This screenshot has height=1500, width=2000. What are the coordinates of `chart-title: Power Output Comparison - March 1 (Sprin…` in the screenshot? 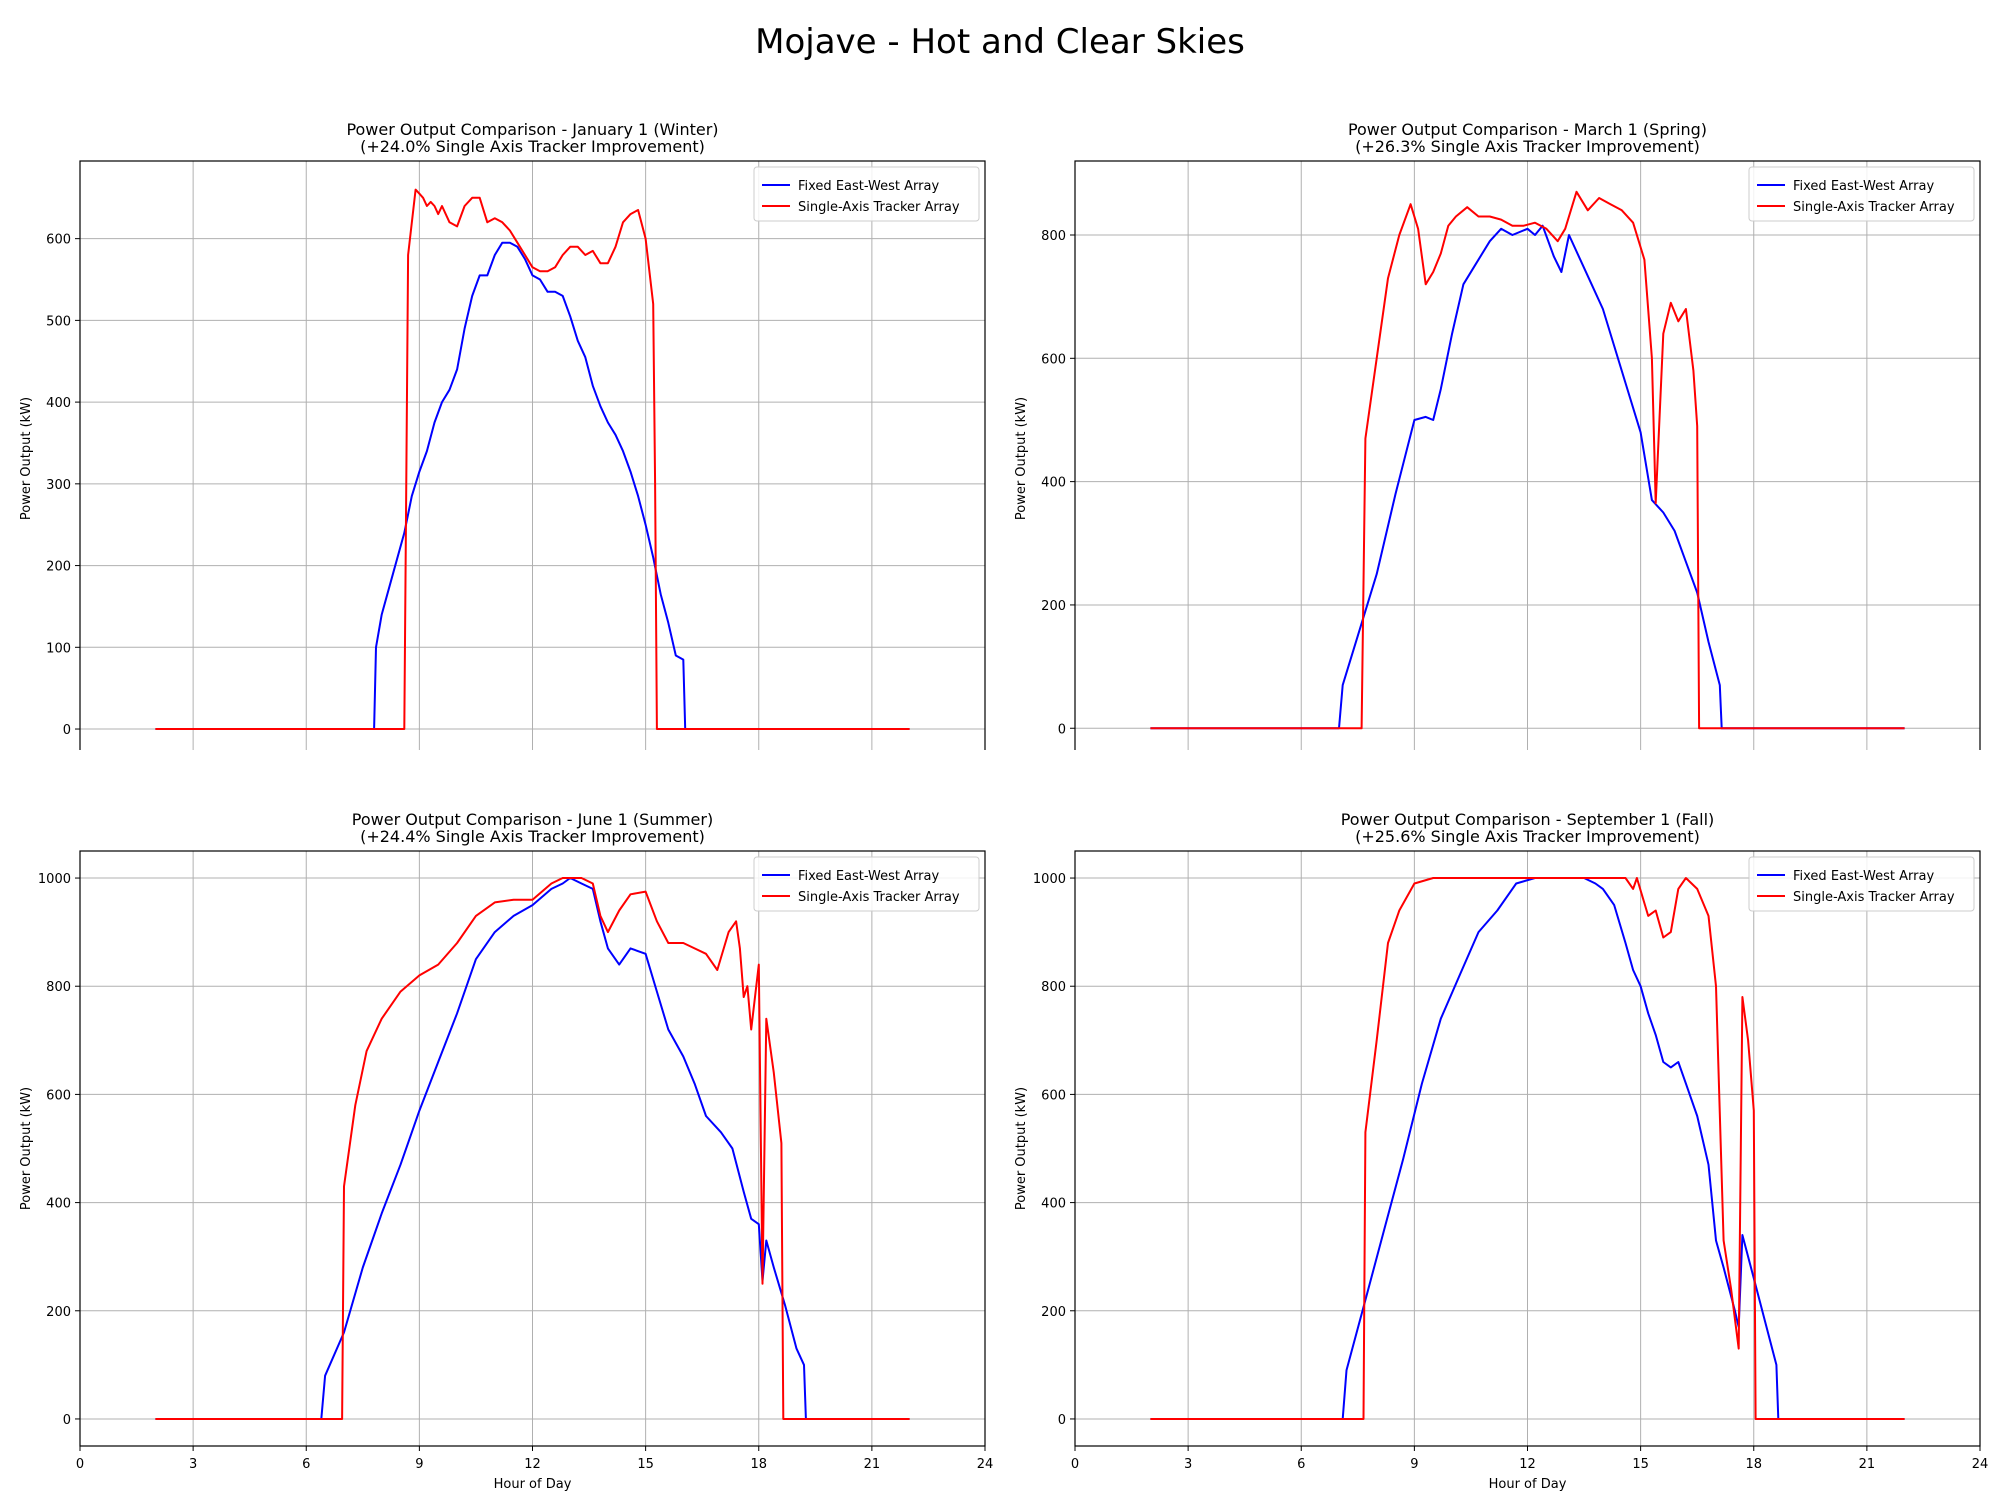 It's located at (1527, 129).